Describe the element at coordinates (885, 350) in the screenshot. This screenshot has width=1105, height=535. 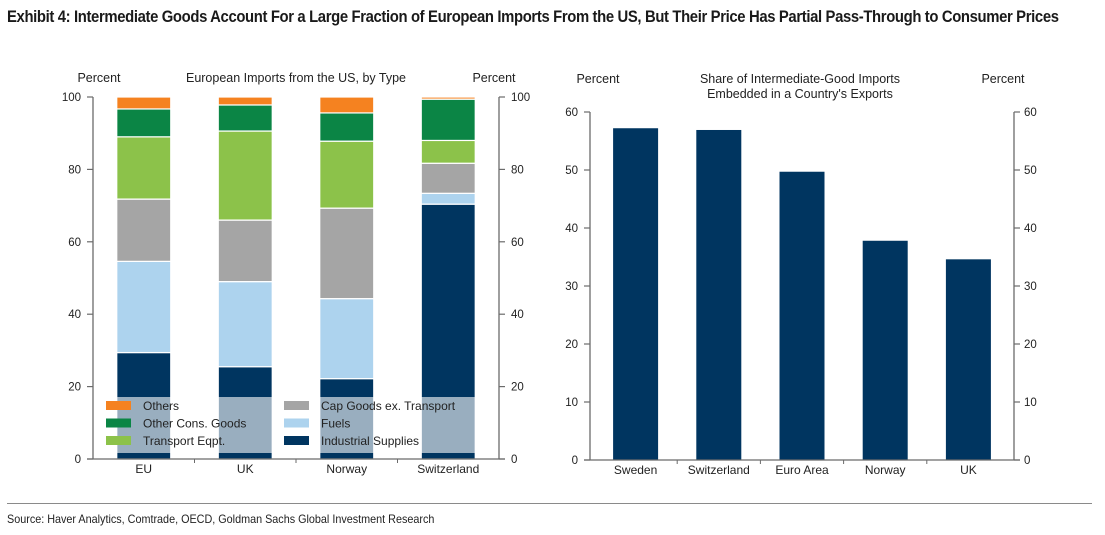
I see `bar-norway` at that location.